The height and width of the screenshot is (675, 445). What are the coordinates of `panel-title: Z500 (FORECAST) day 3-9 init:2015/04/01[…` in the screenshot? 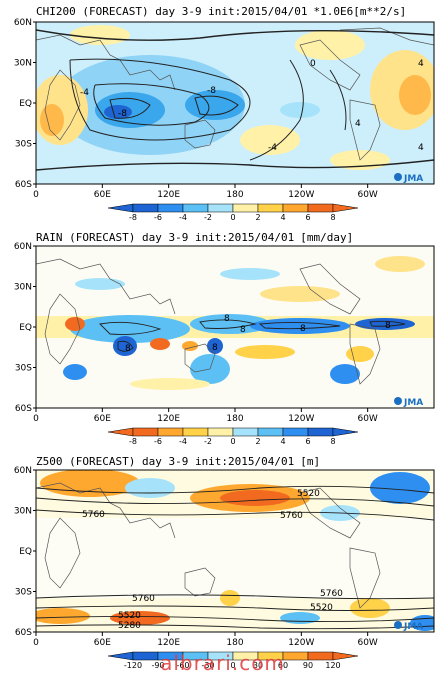 It's located at (178, 461).